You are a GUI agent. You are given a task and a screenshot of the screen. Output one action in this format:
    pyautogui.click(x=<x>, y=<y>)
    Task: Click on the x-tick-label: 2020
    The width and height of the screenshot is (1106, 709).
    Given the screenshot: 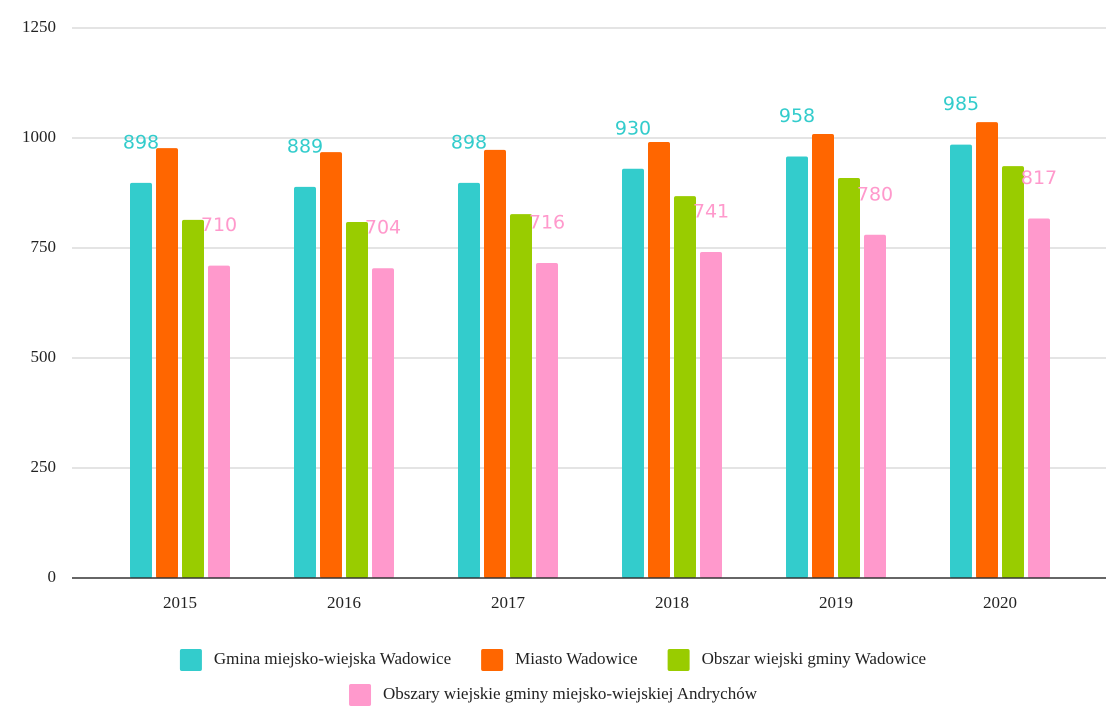 What is the action you would take?
    pyautogui.click(x=1000, y=602)
    